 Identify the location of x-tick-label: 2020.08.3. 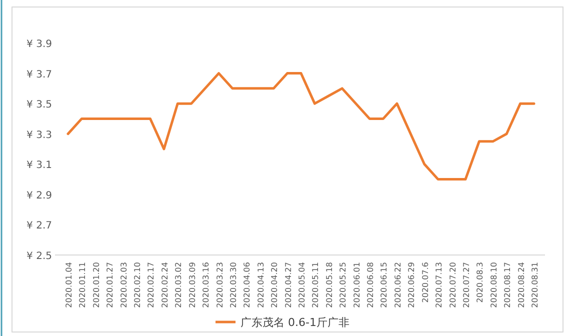
(480, 282).